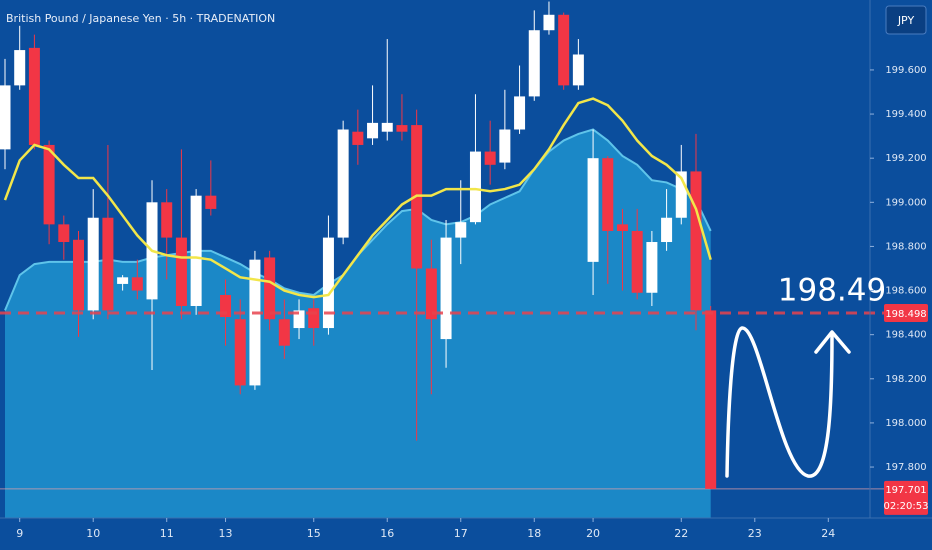 This screenshot has height=550, width=932. Describe the element at coordinates (906, 497) in the screenshot. I see `last-price-box` at that location.